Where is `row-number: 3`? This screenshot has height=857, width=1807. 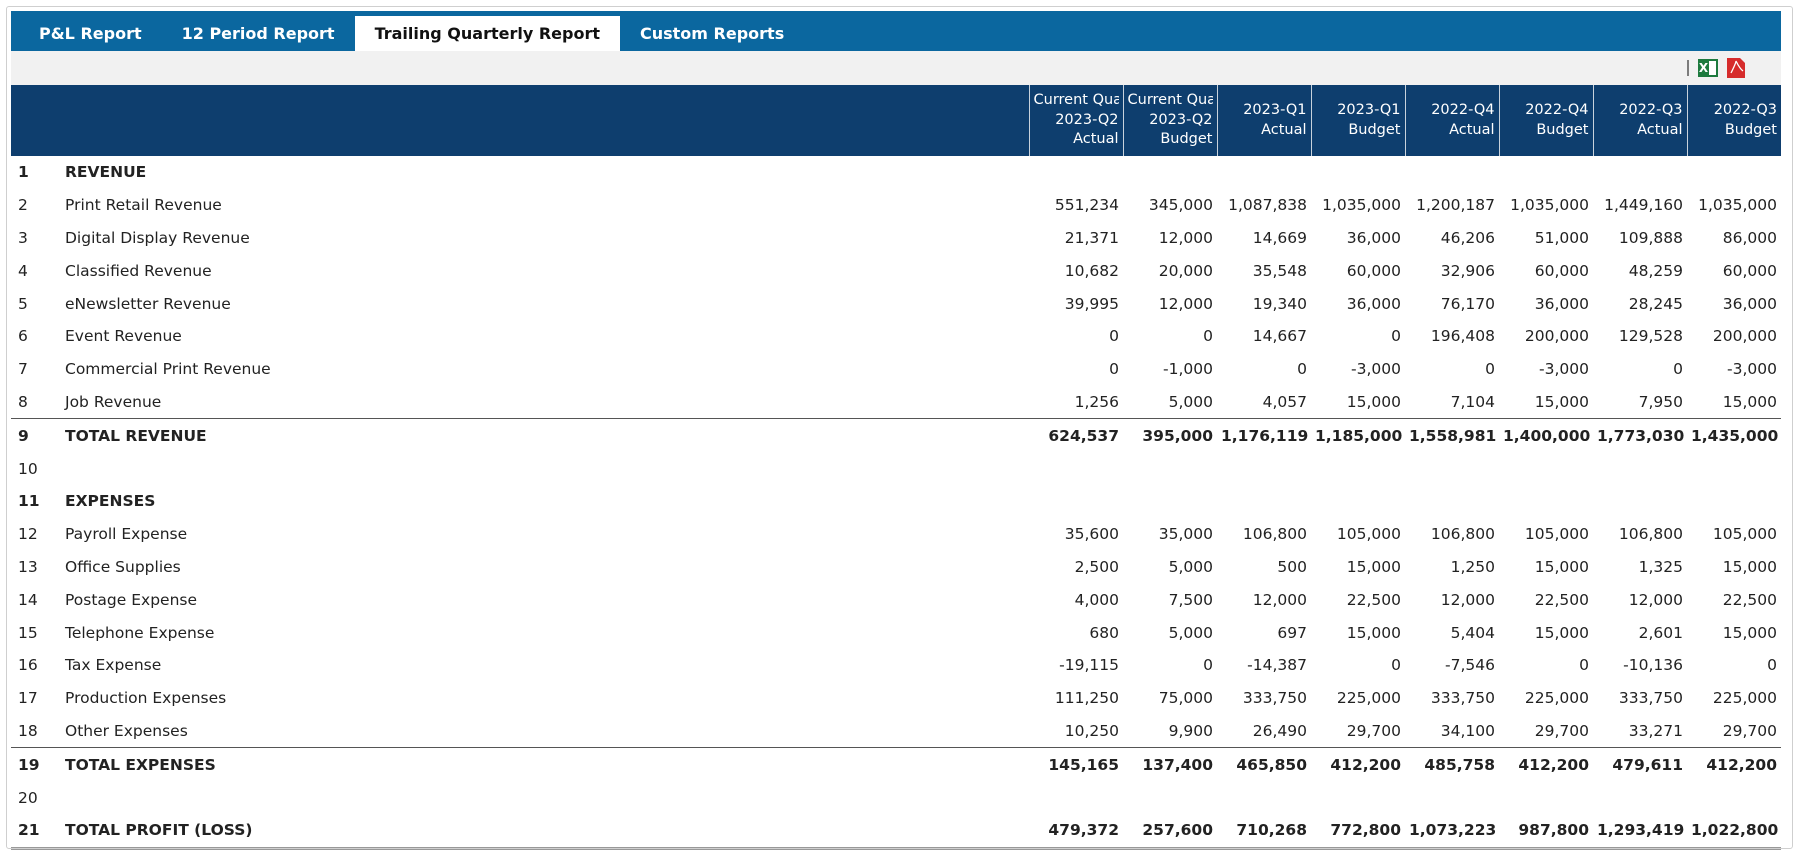
row-number: 3 is located at coordinates (23, 237).